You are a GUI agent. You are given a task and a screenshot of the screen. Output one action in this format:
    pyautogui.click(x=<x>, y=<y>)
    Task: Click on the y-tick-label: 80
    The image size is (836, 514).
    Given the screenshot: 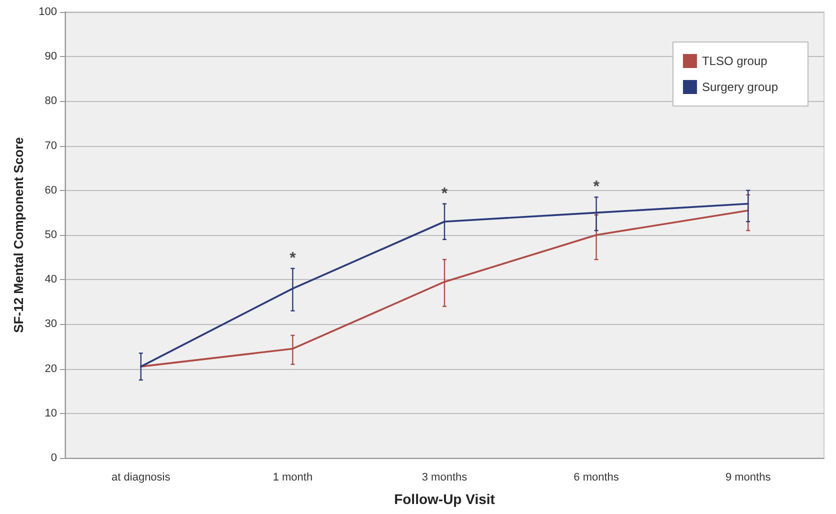 What is the action you would take?
    pyautogui.click(x=50, y=101)
    